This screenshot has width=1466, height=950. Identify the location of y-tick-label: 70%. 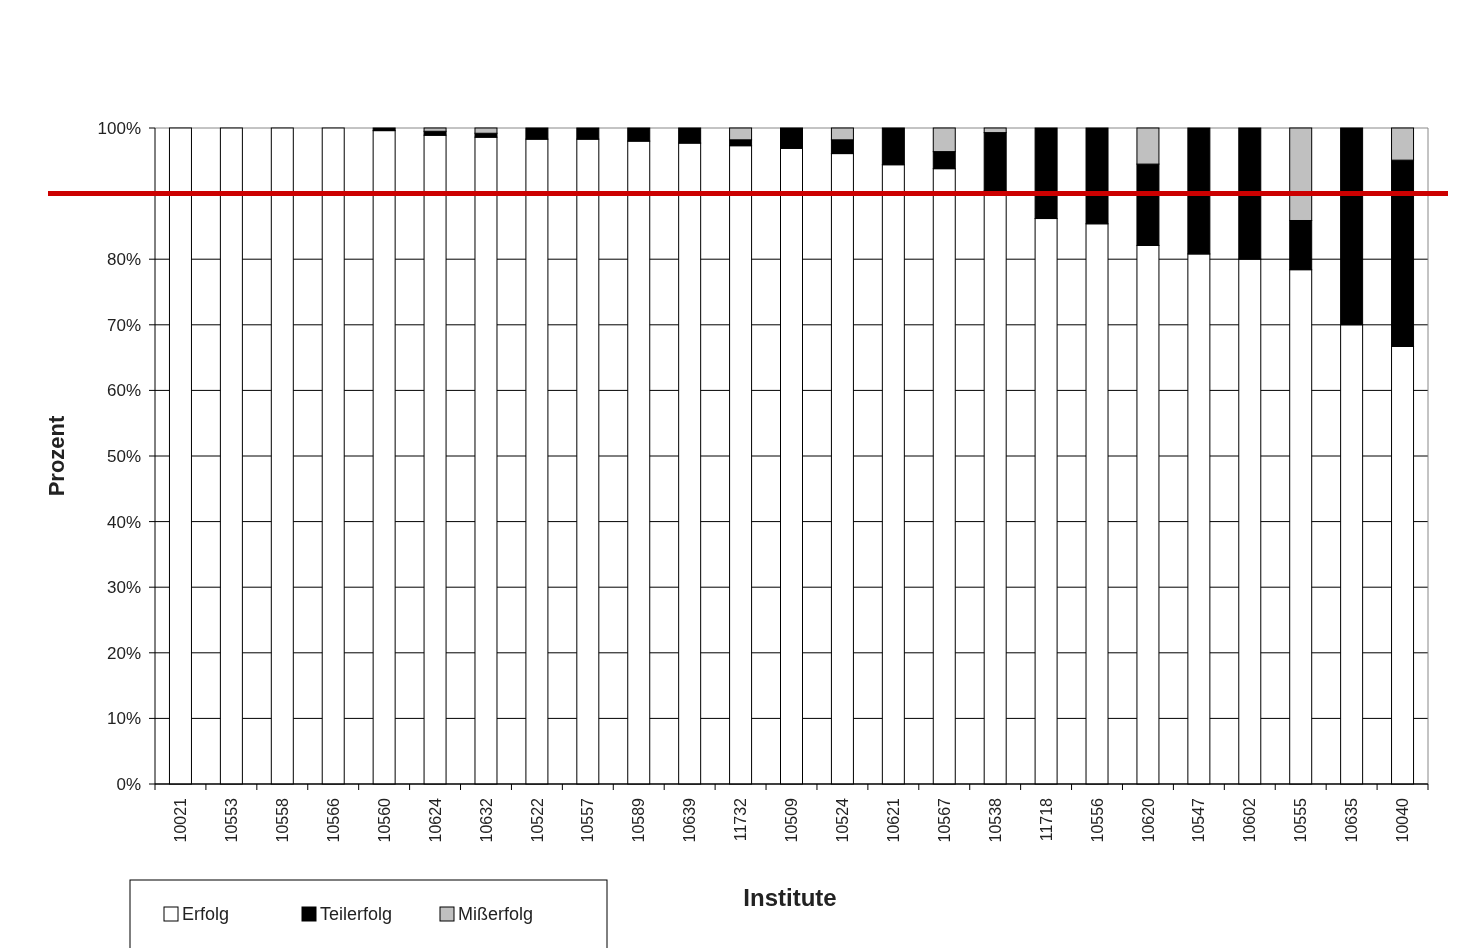
(123, 325).